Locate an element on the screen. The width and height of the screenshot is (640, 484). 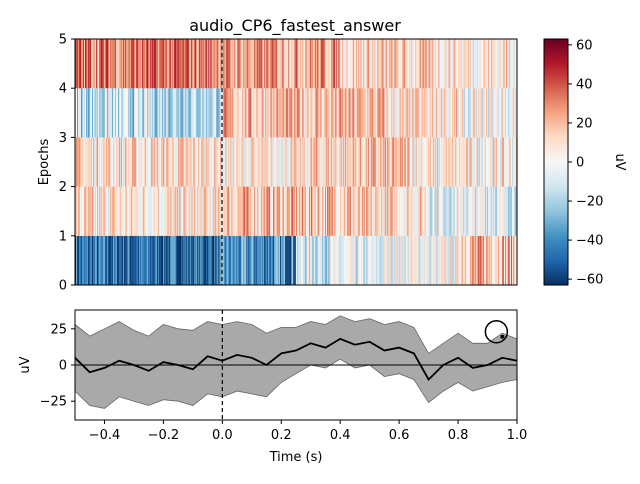
evoked-peak-dot is located at coordinates (502, 336).